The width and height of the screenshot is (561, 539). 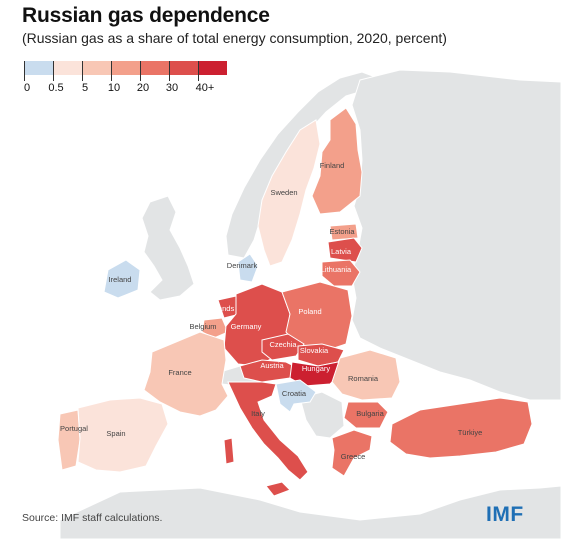 What do you see at coordinates (314, 350) in the screenshot?
I see `label-slovakia: Slovakia` at bounding box center [314, 350].